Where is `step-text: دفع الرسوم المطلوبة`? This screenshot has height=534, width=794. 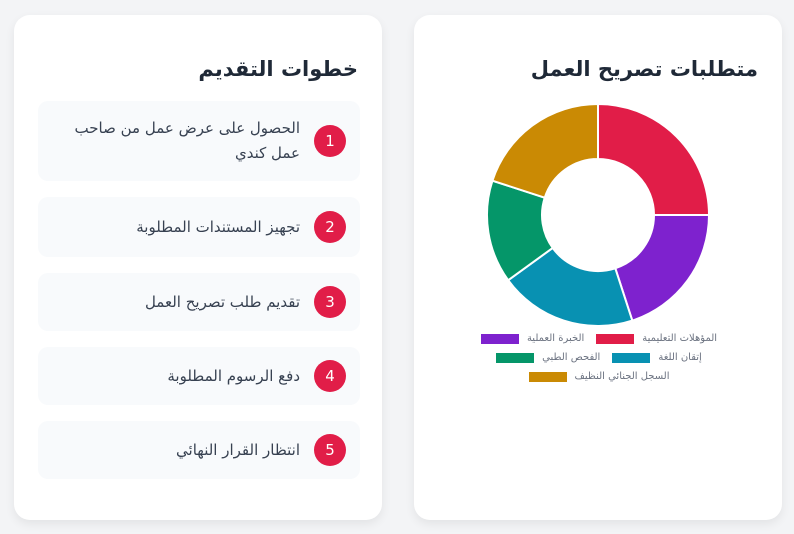 step-text: دفع الرسوم المطلوبة is located at coordinates (233, 375).